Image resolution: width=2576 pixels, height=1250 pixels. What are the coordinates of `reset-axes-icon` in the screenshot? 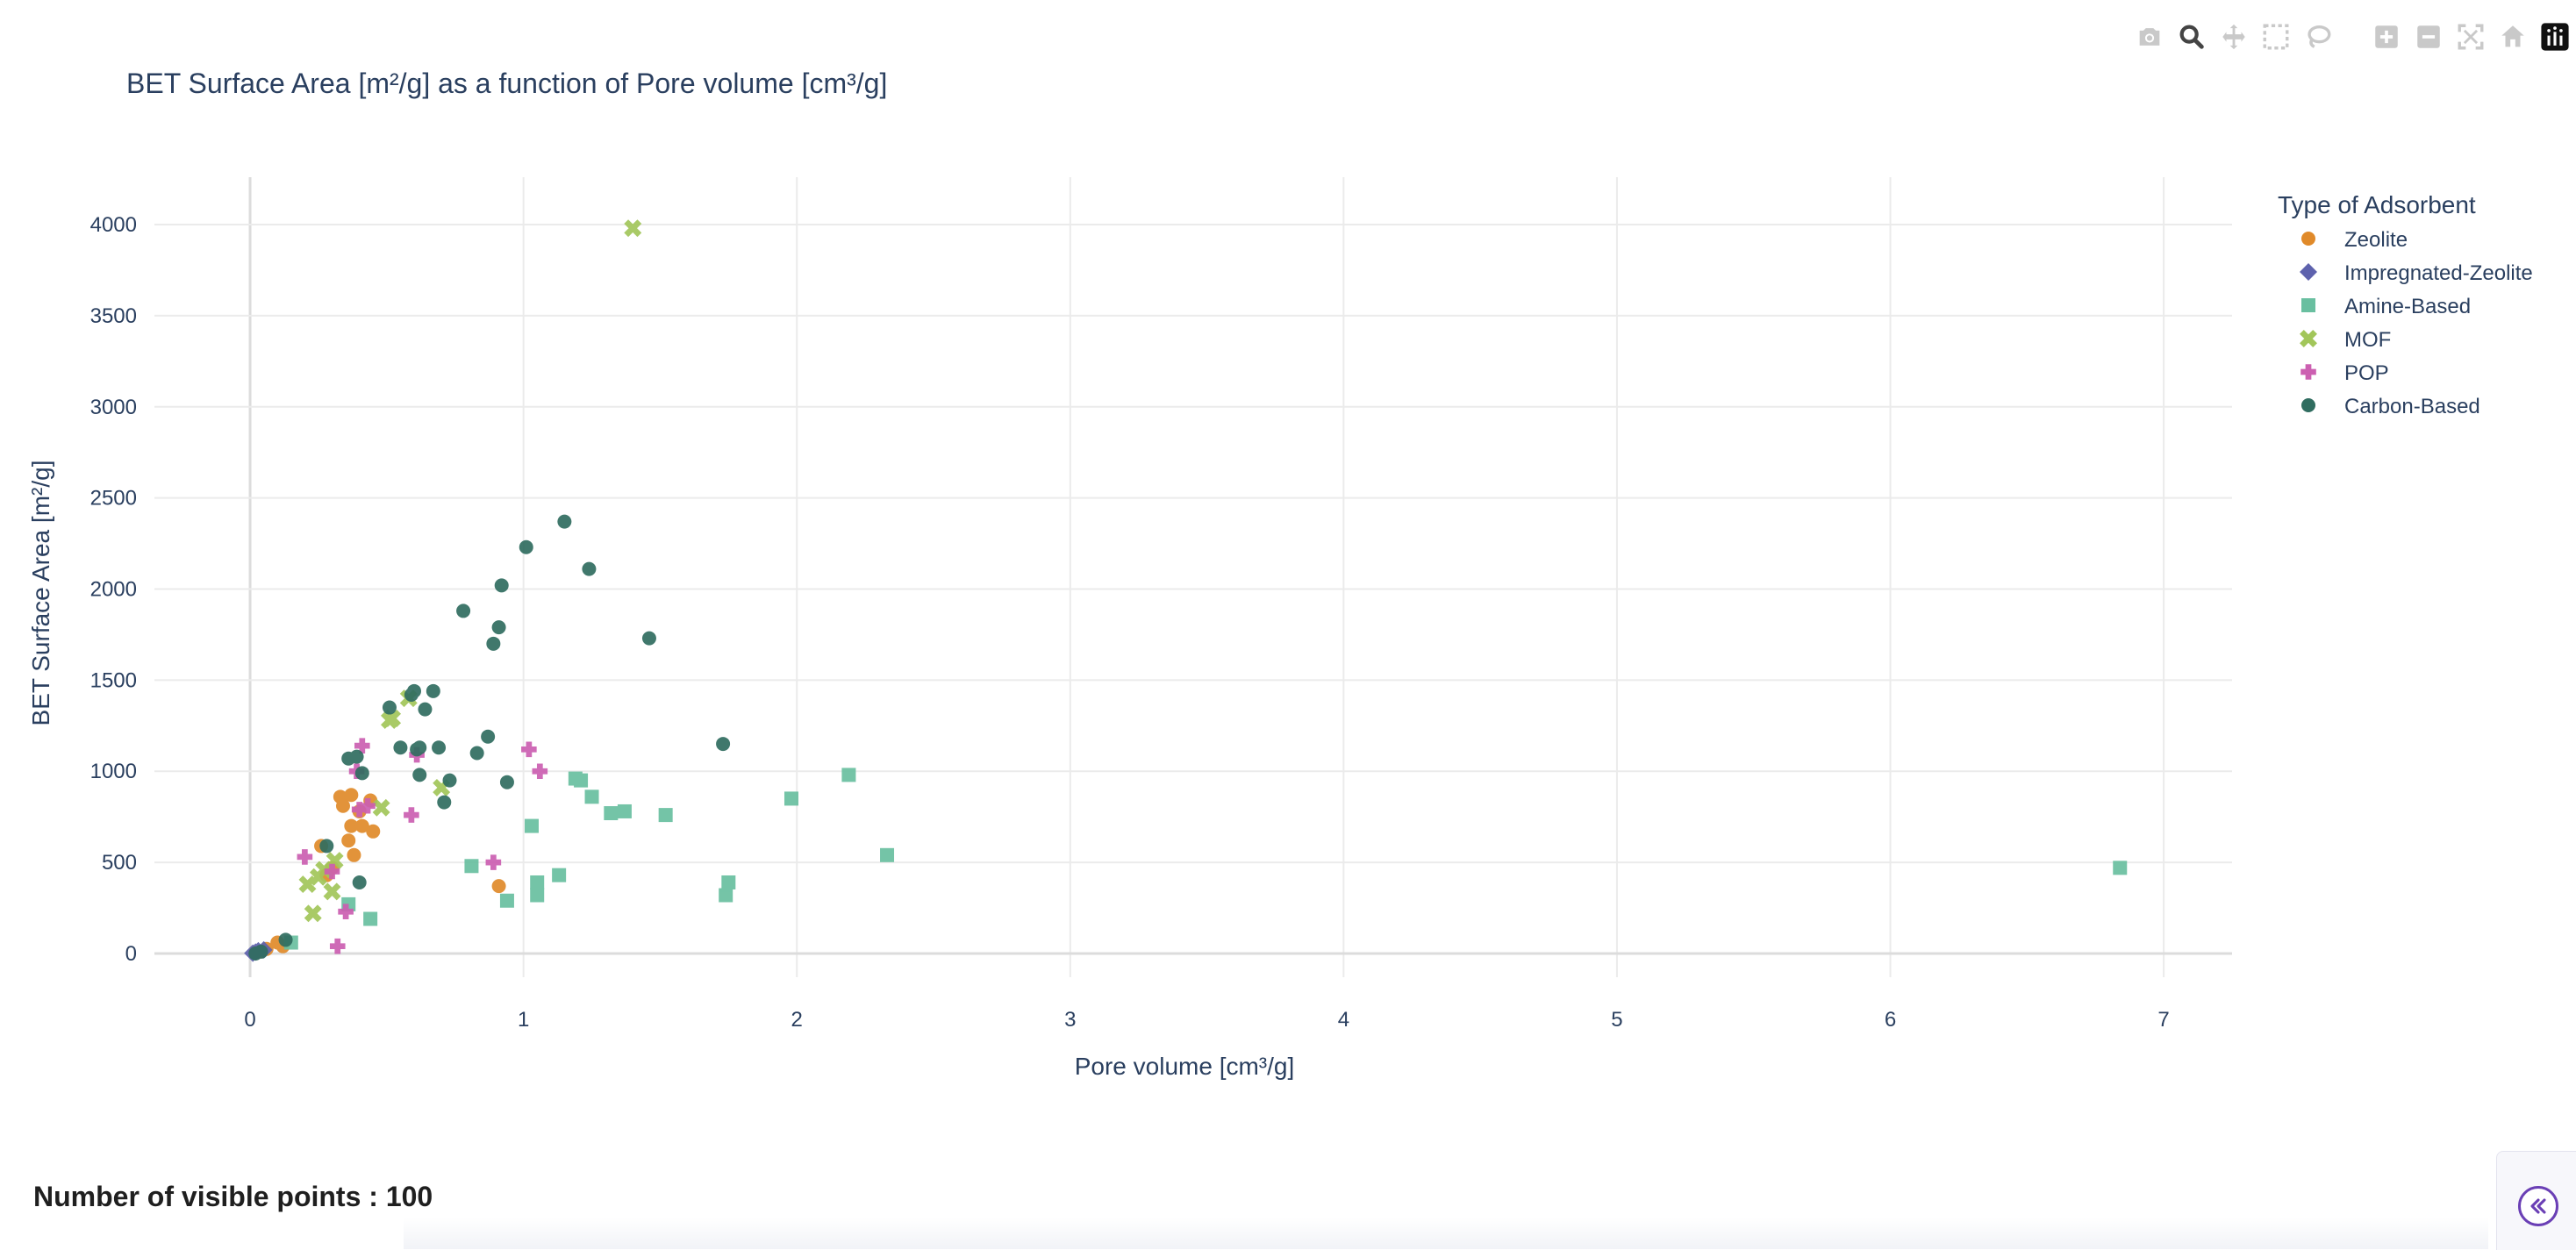 It's located at (2512, 36).